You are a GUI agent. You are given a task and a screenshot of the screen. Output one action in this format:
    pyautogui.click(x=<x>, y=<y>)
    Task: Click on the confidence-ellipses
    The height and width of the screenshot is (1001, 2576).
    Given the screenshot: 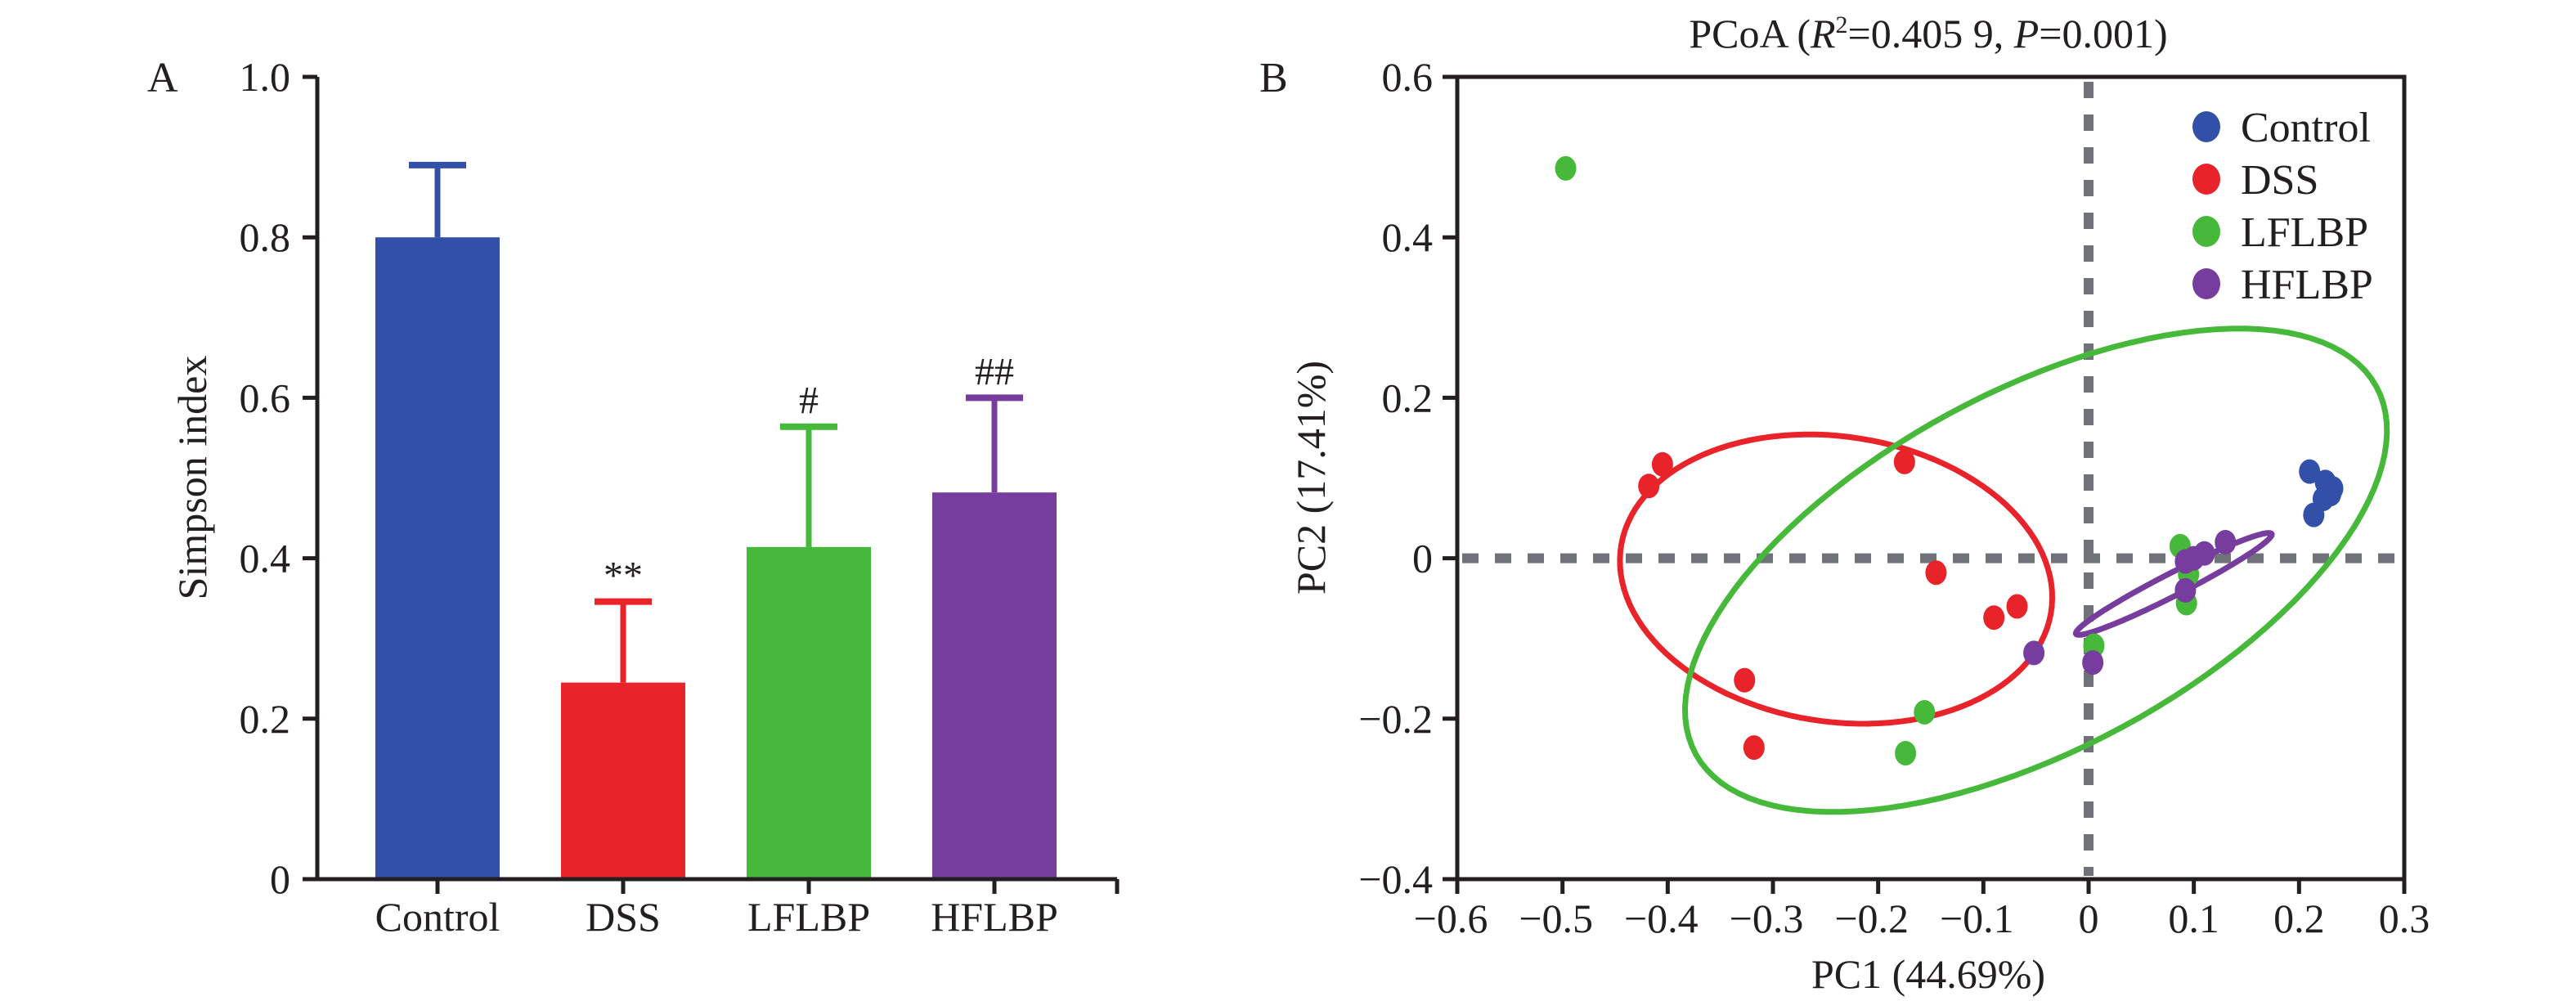 What is the action you would take?
    pyautogui.click(x=2004, y=570)
    